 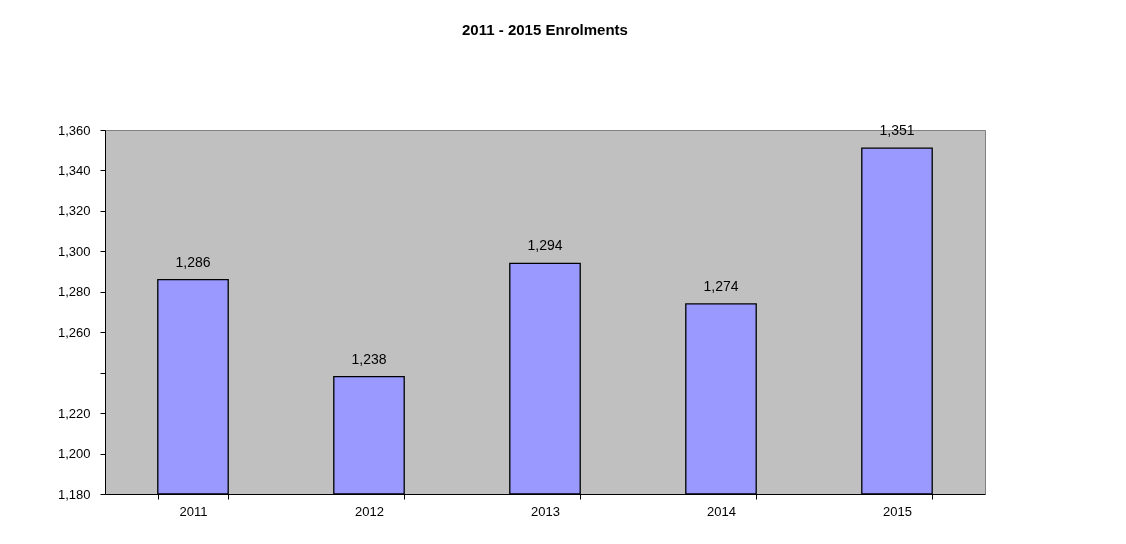 I want to click on x-tick-label: 2011, so click(x=193, y=511).